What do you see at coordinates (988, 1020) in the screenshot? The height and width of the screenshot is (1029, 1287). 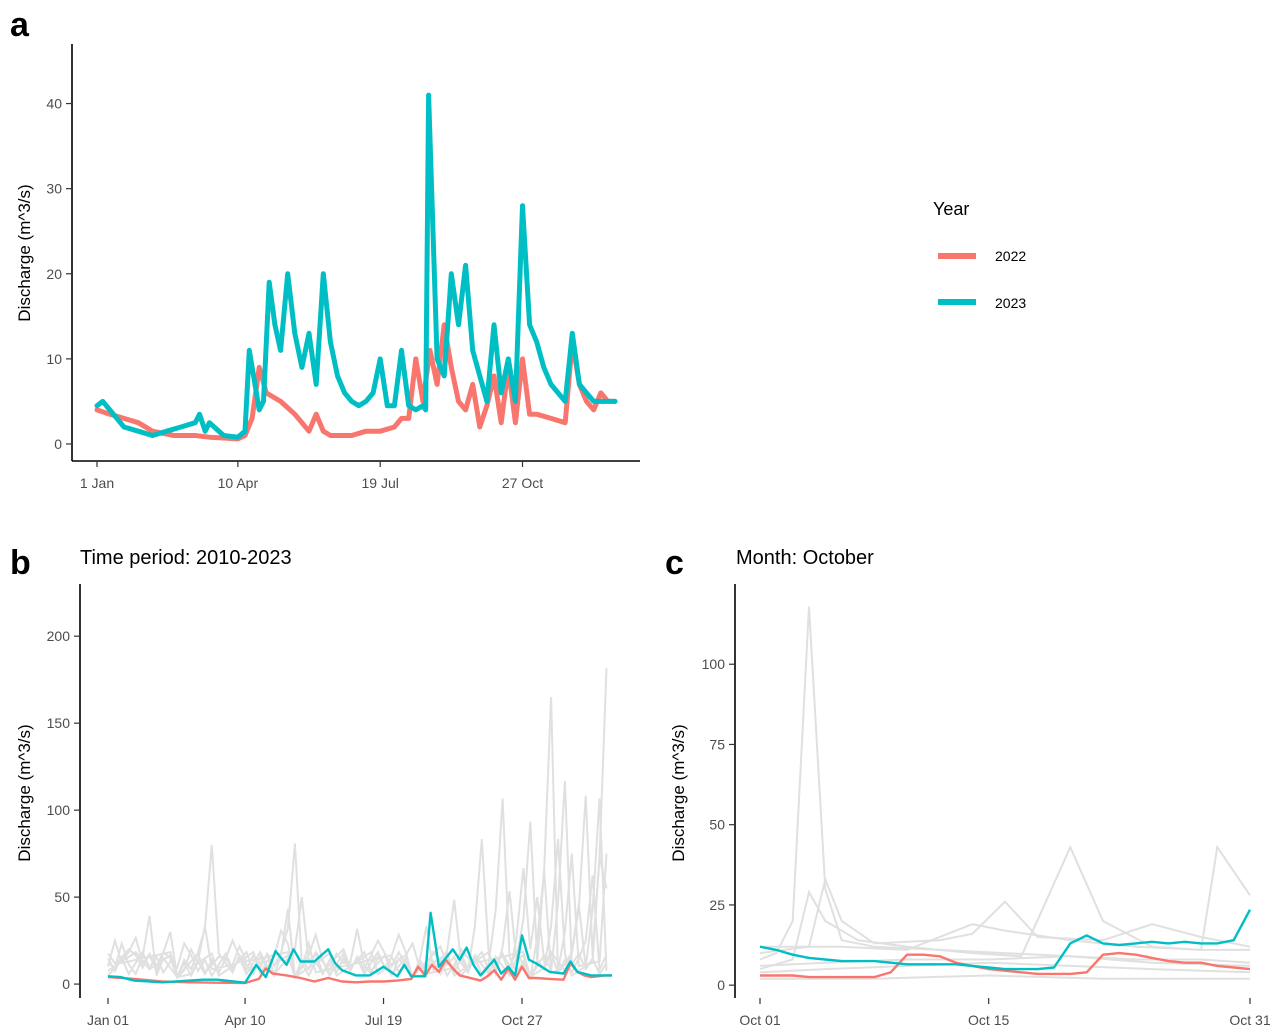 I see `x-tick-label: Oct 15` at bounding box center [988, 1020].